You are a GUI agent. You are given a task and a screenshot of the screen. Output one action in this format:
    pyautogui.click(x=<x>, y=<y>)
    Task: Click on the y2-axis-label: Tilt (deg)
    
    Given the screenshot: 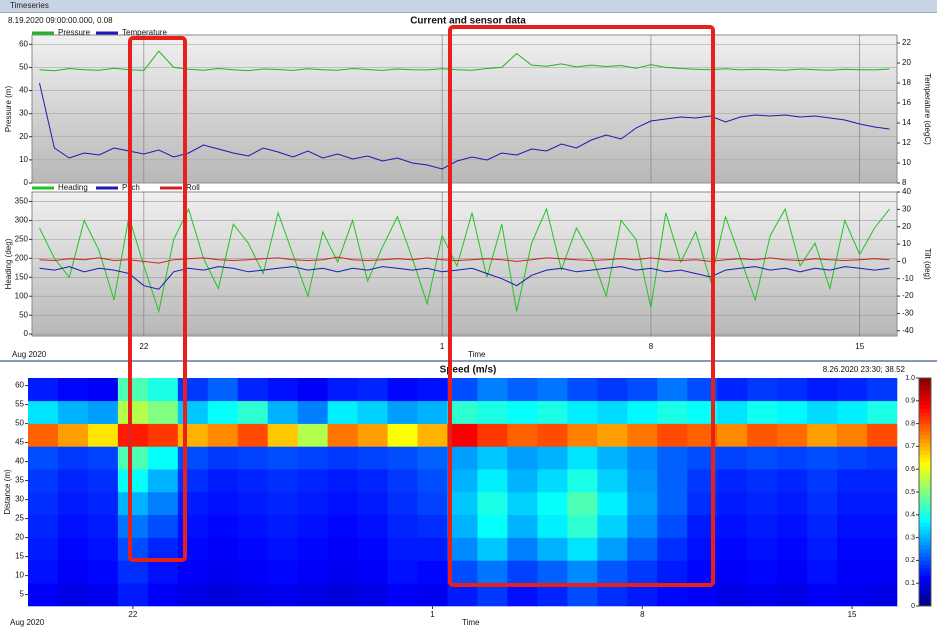 What is the action you would take?
    pyautogui.click(x=927, y=264)
    